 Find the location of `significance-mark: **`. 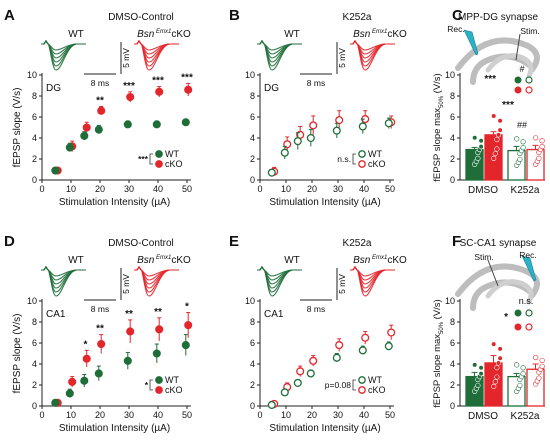

significance-mark: ** is located at coordinates (158, 312).